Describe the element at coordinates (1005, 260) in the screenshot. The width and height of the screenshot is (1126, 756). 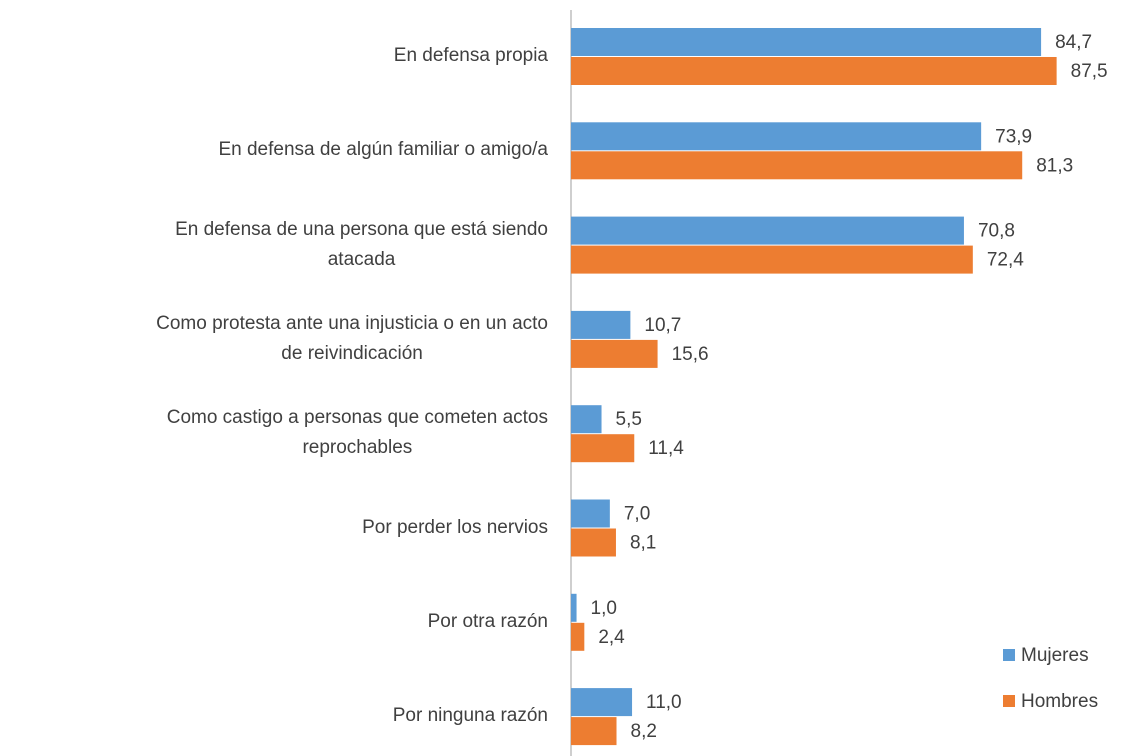
I see `value-label: 72,4` at that location.